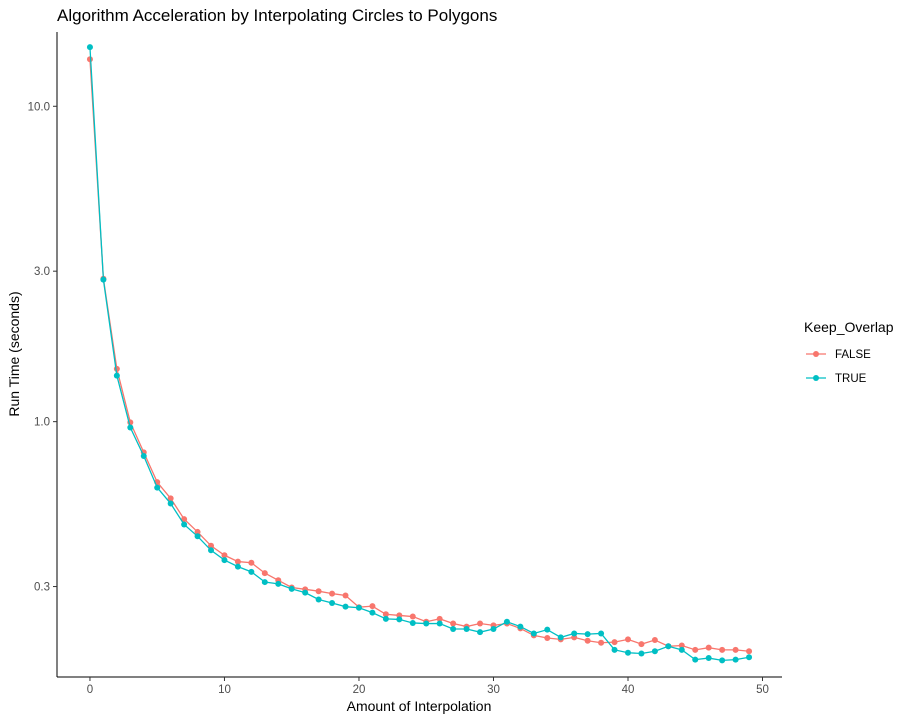  What do you see at coordinates (428, 686) in the screenshot?
I see `x-axis-ticks: 0 10 20 30 40 50` at bounding box center [428, 686].